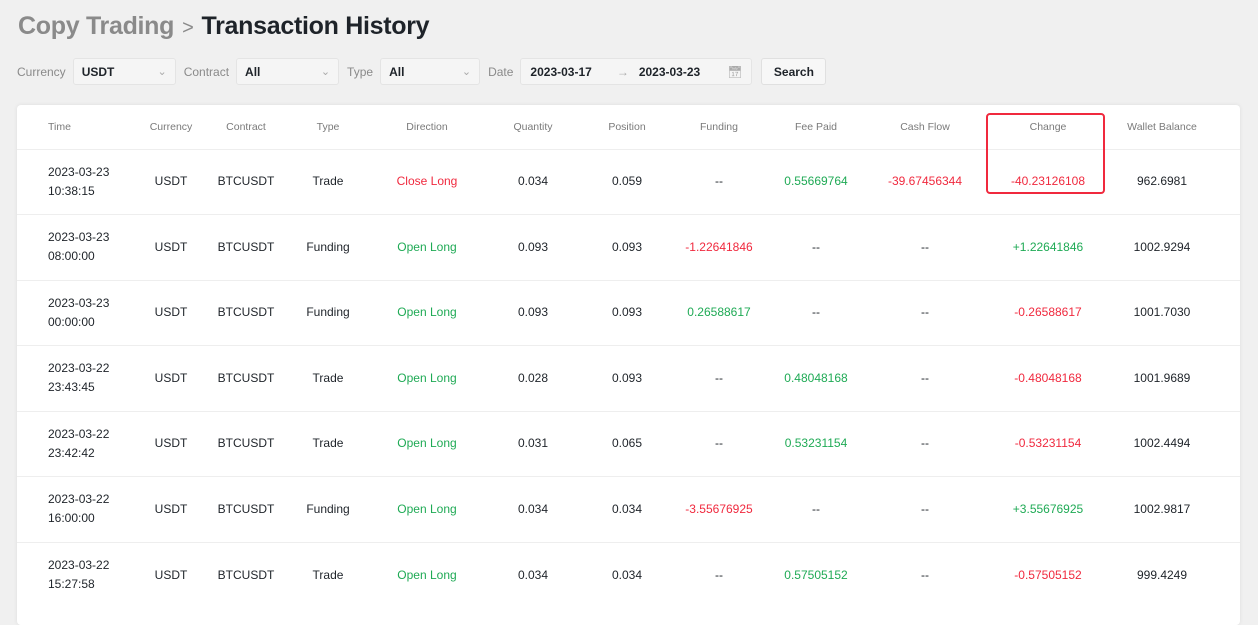 Image resolution: width=1258 pixels, height=625 pixels. I want to click on wallet-balance-cell: 1002.9294, so click(1162, 247).